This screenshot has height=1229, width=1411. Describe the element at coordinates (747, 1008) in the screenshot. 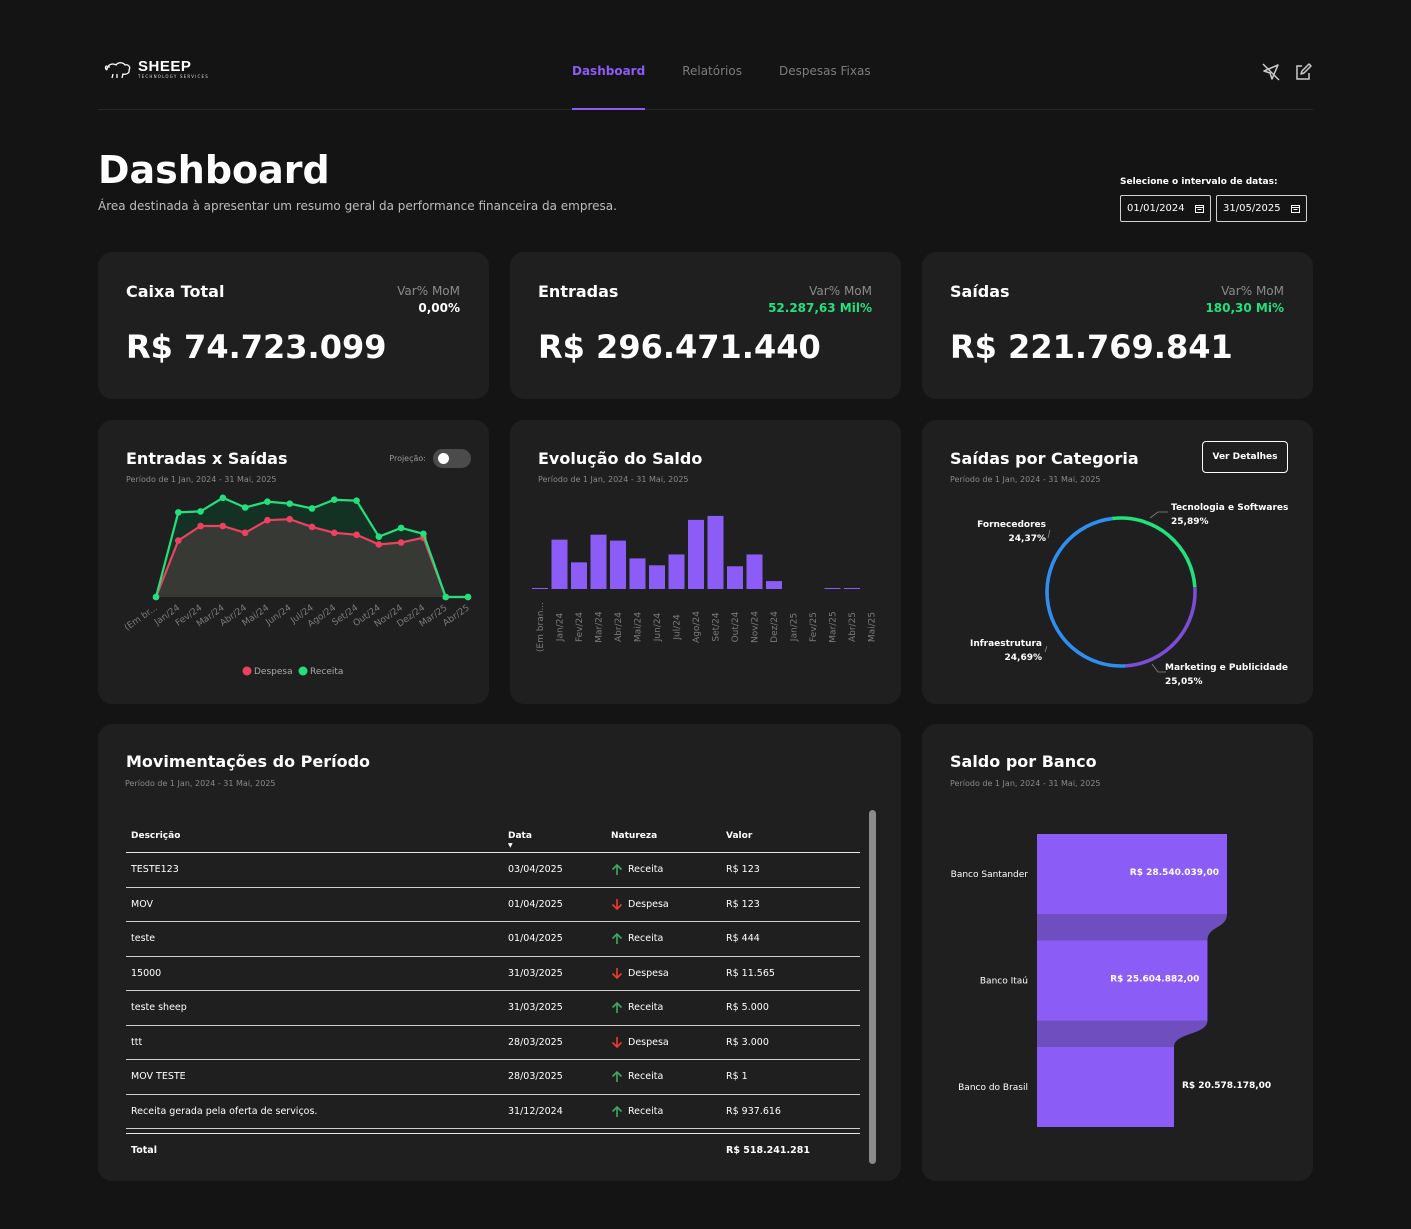

I see `cell-valor: R$ 5.000` at that location.